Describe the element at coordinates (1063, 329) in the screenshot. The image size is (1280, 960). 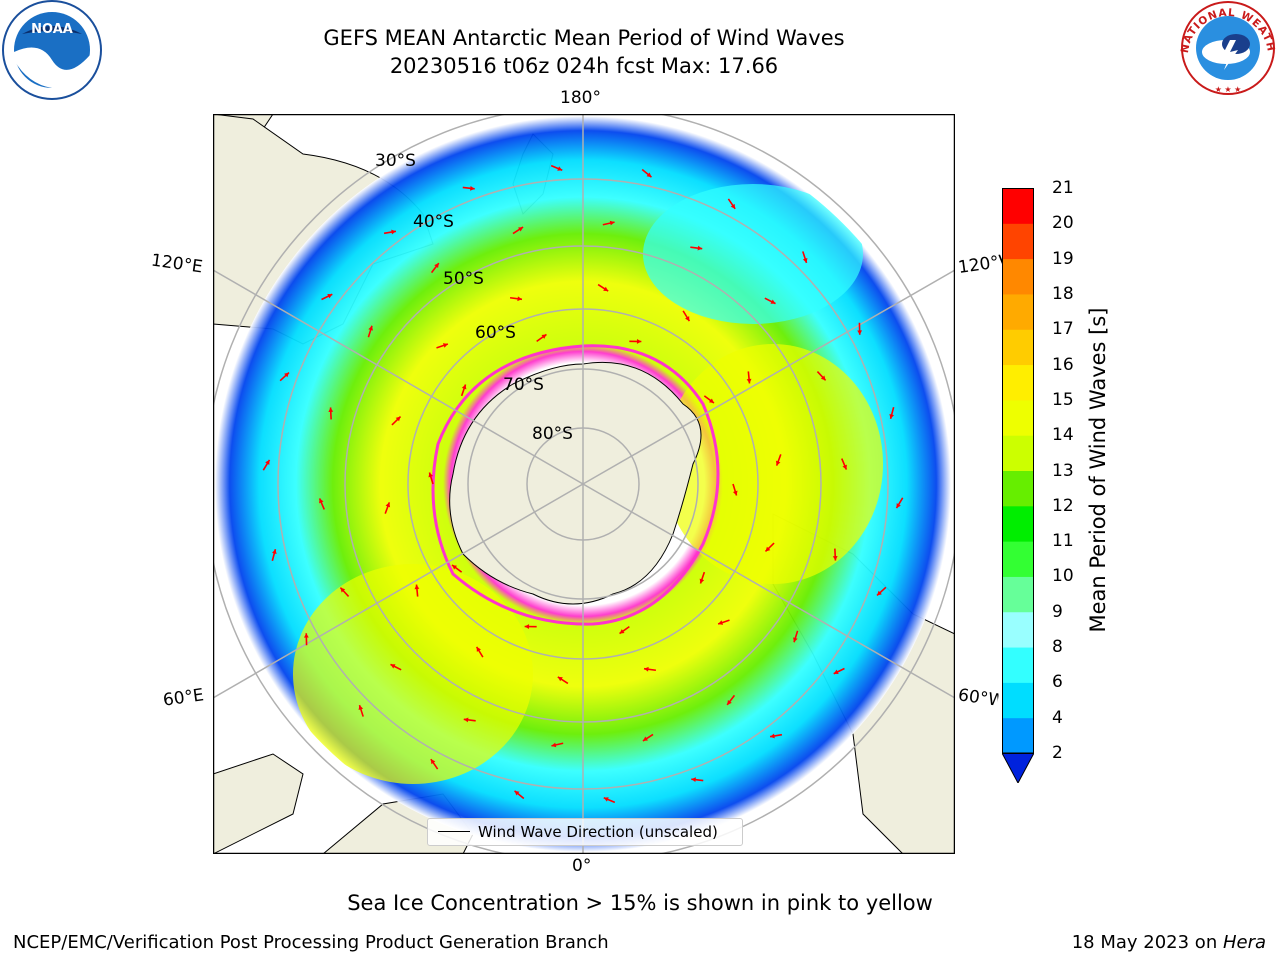
I see `colorbar-tick-label: 17` at that location.